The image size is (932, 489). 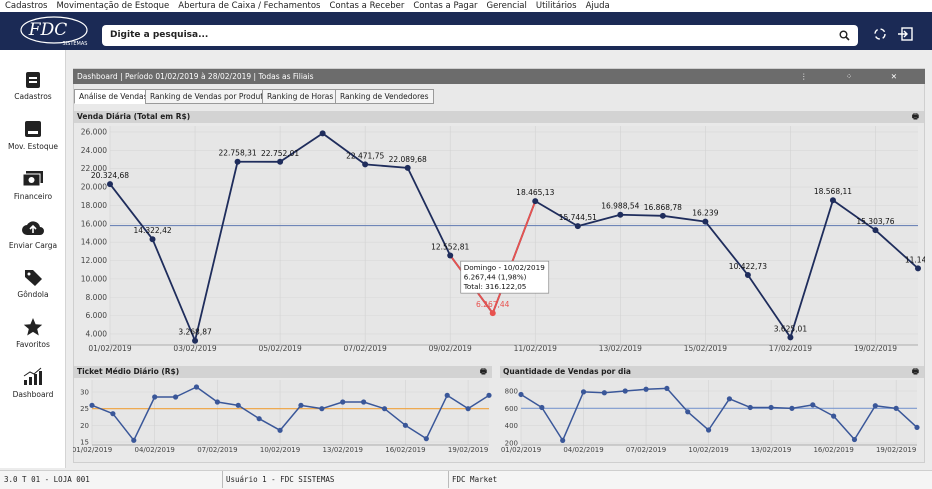 I want to click on tab: Ranking de Vendas por Produto, so click(x=209, y=96).